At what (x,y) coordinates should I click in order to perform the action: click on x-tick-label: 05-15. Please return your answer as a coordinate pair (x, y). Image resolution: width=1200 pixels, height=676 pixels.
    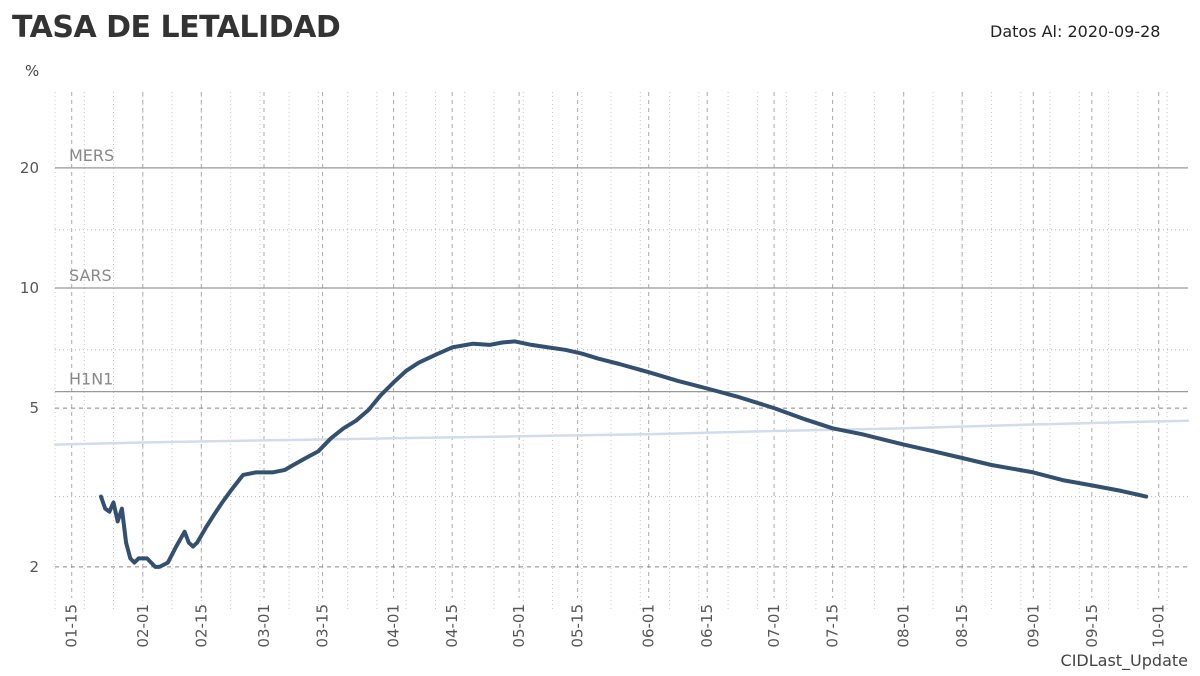
    Looking at the image, I should click on (578, 626).